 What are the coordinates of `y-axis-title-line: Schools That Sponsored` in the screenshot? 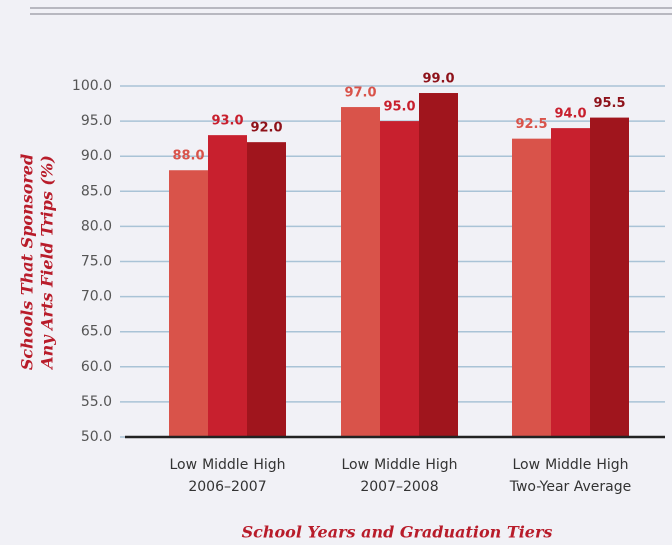 It's located at (27, 262).